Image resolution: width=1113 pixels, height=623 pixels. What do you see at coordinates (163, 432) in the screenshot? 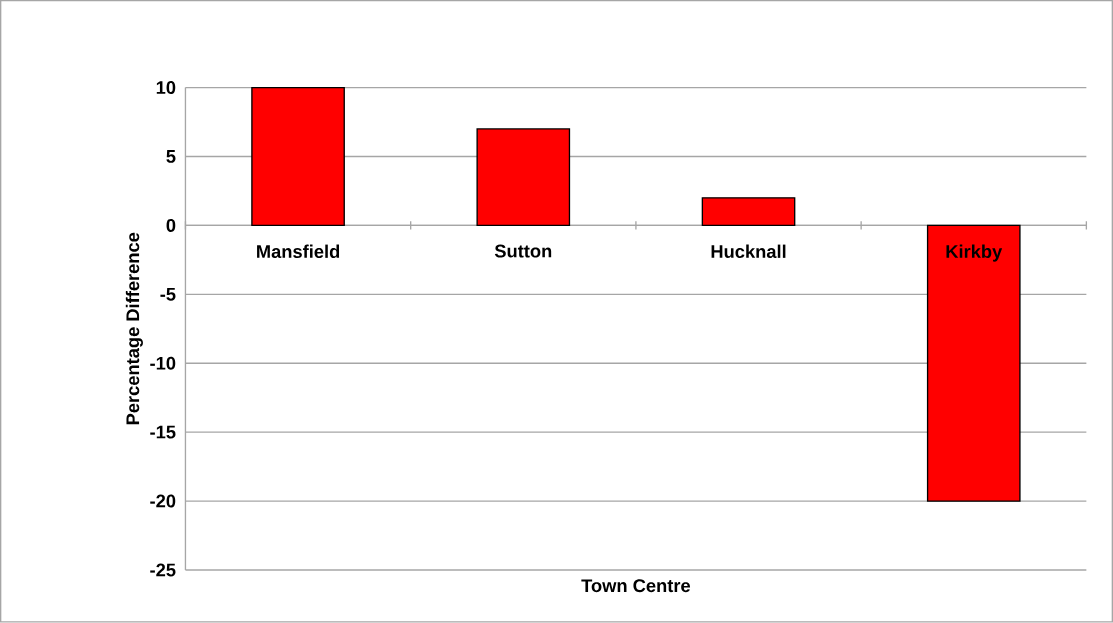
I see `y-tick-label: -15` at bounding box center [163, 432].